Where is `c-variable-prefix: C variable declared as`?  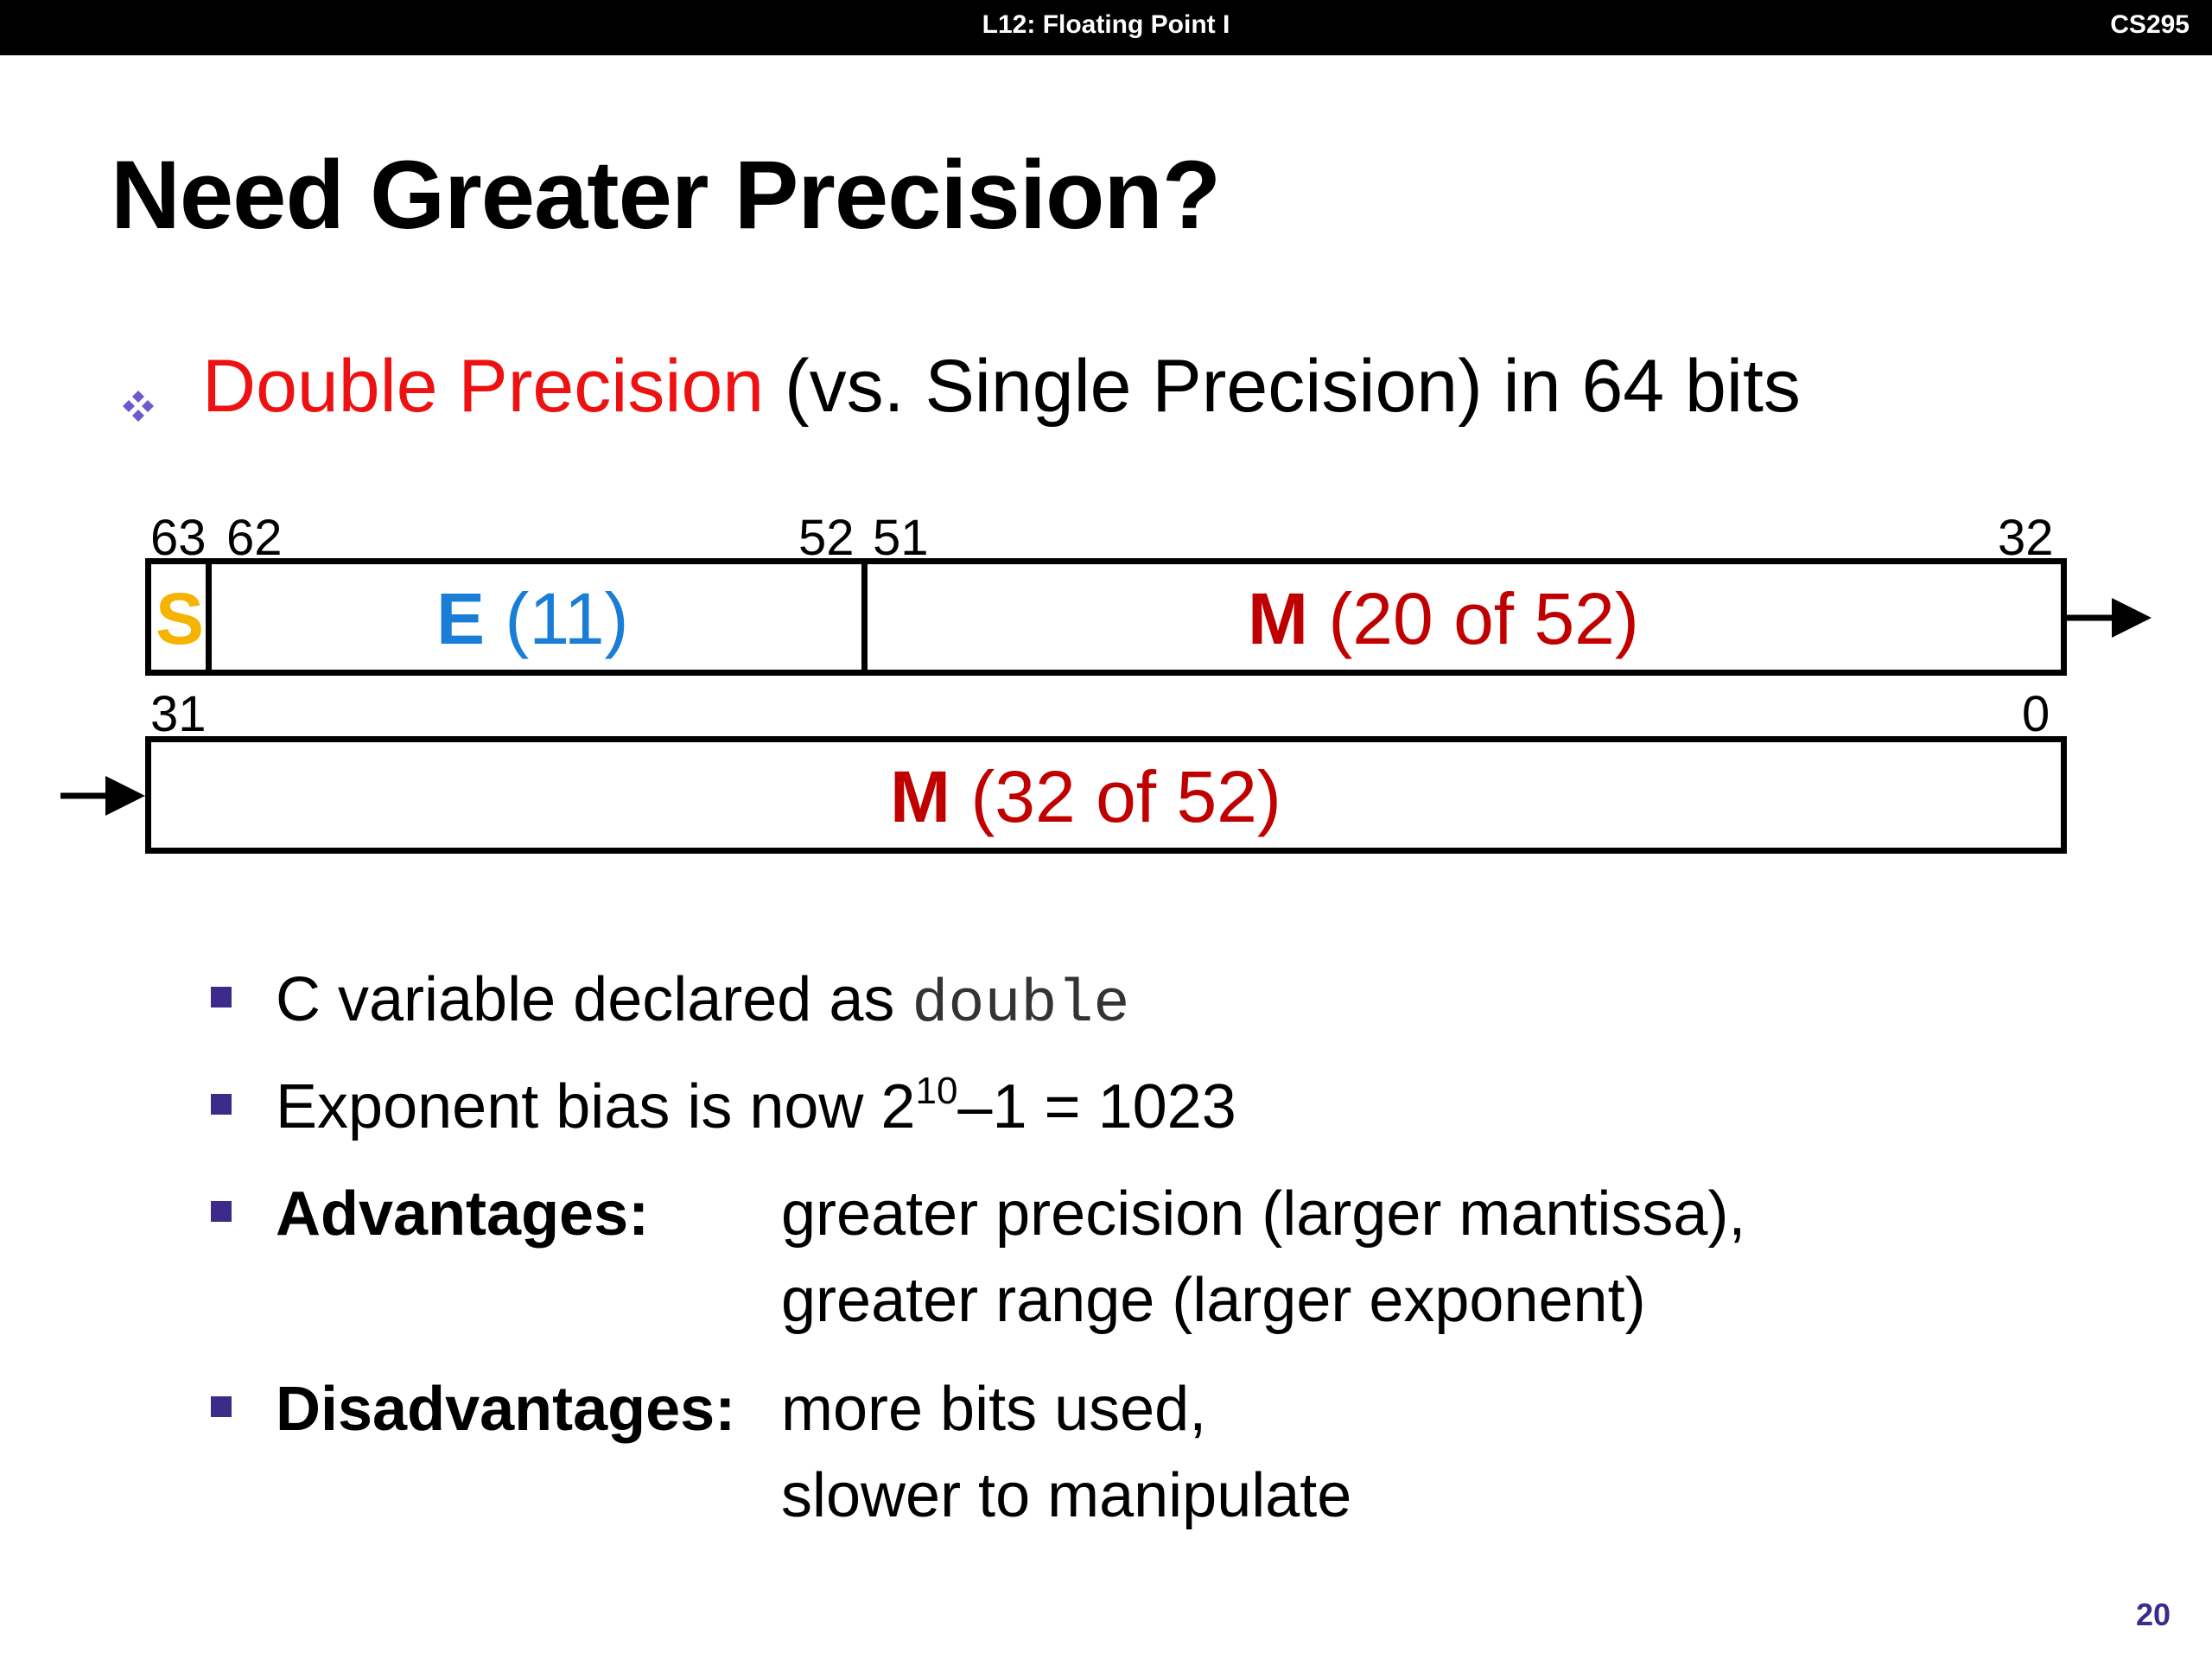 c-variable-prefix: C variable declared as is located at coordinates (594, 999).